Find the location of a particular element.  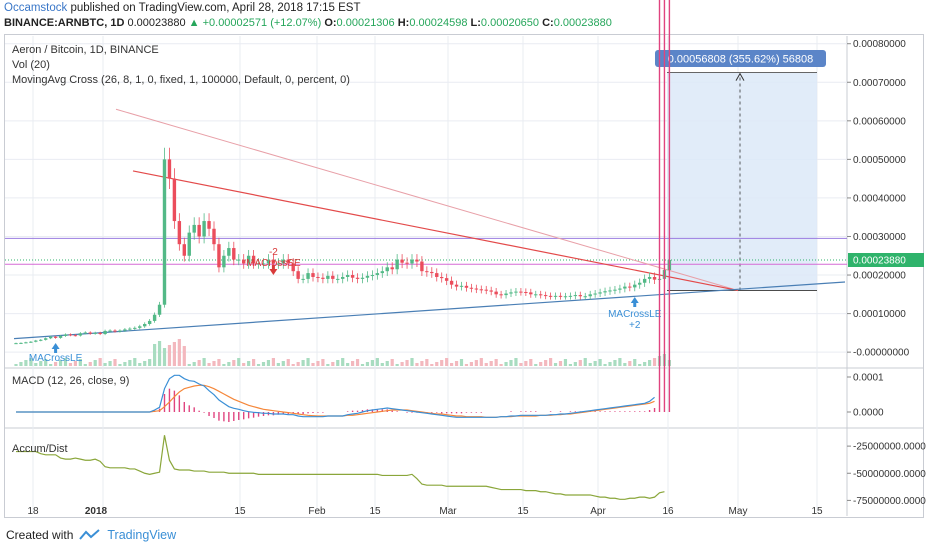

last-price-label-bg is located at coordinates (886, 260).